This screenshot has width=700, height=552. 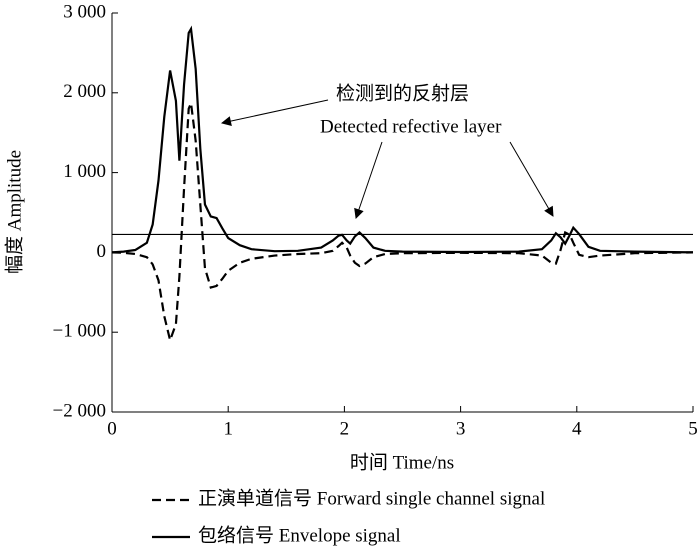 What do you see at coordinates (14, 212) in the screenshot?
I see `y-axis-label: 幅度 Amplitude` at bounding box center [14, 212].